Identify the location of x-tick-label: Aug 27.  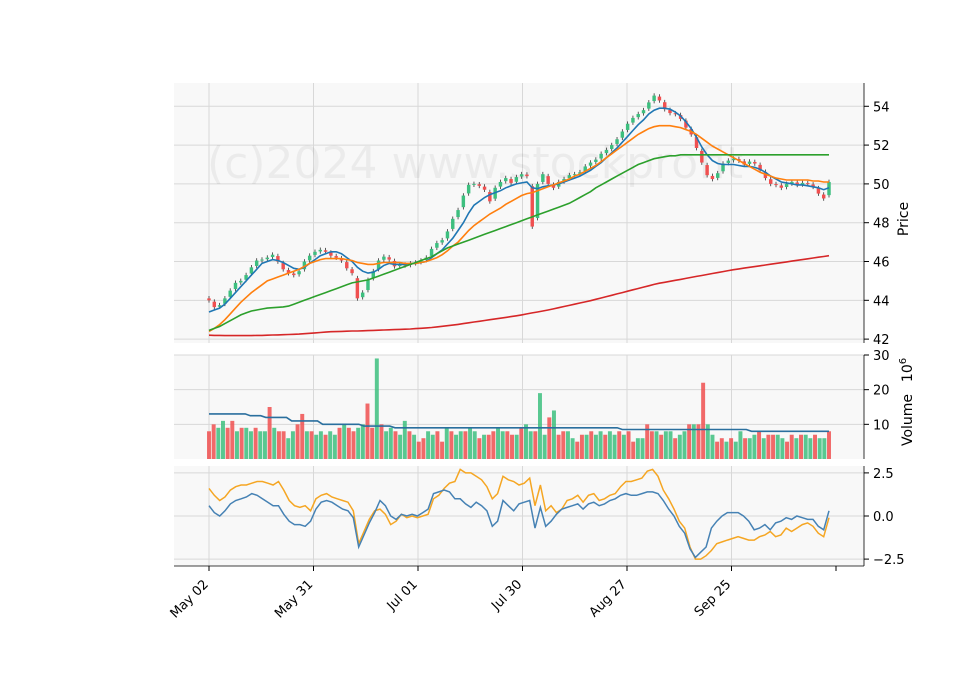
(608, 598).